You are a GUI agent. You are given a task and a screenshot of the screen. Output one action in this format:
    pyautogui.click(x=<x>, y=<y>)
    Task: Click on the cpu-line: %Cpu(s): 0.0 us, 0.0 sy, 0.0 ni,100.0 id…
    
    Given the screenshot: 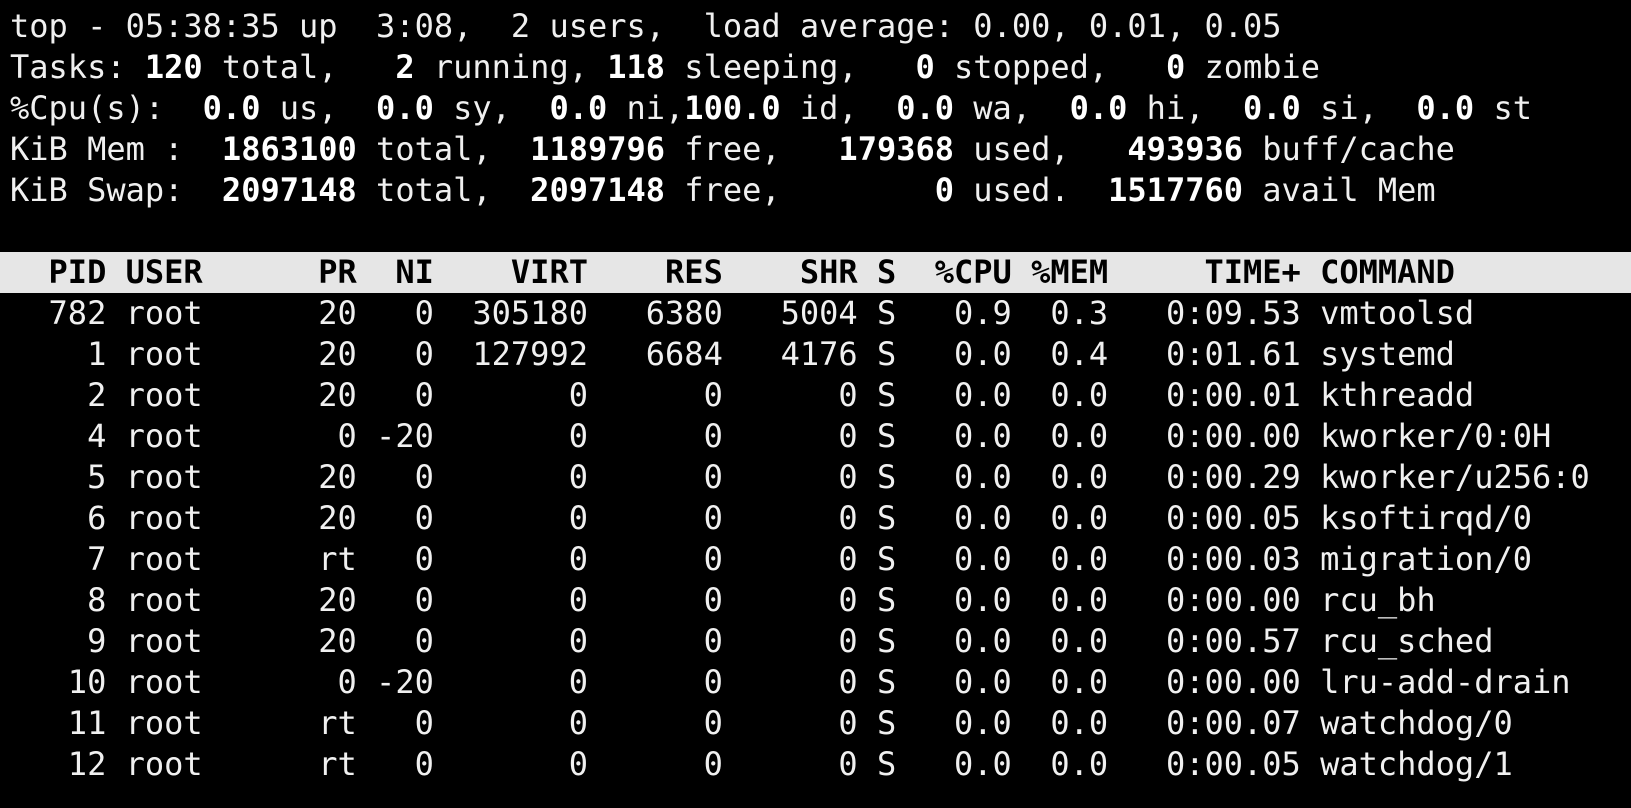 What is the action you would take?
    pyautogui.click(x=771, y=108)
    